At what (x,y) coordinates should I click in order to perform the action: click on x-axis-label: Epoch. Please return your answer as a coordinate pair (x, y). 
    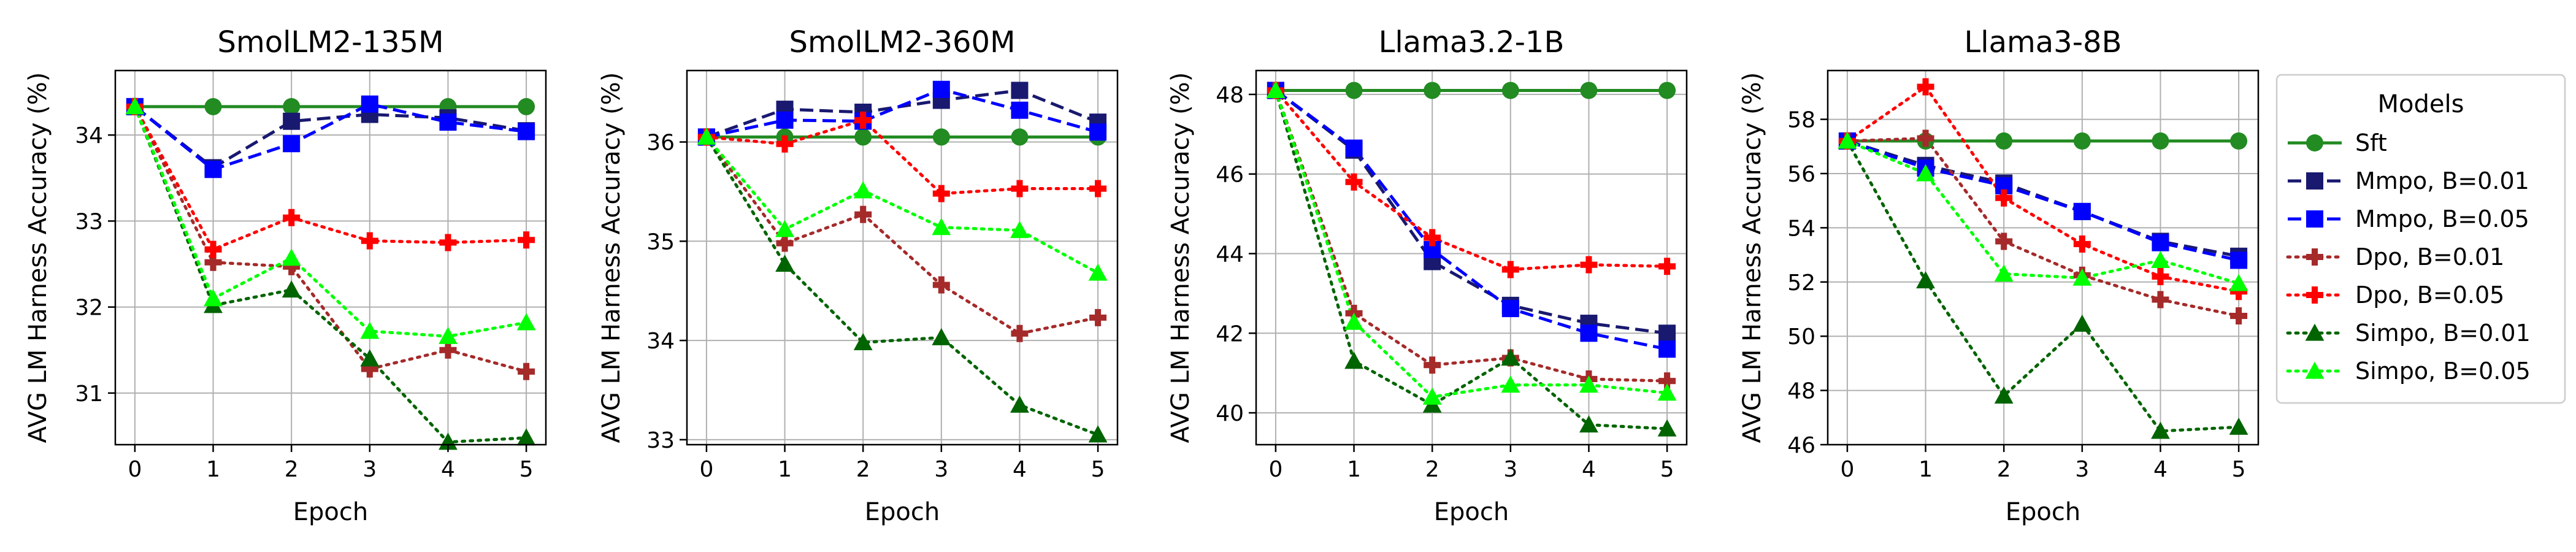
    Looking at the image, I should click on (902, 512).